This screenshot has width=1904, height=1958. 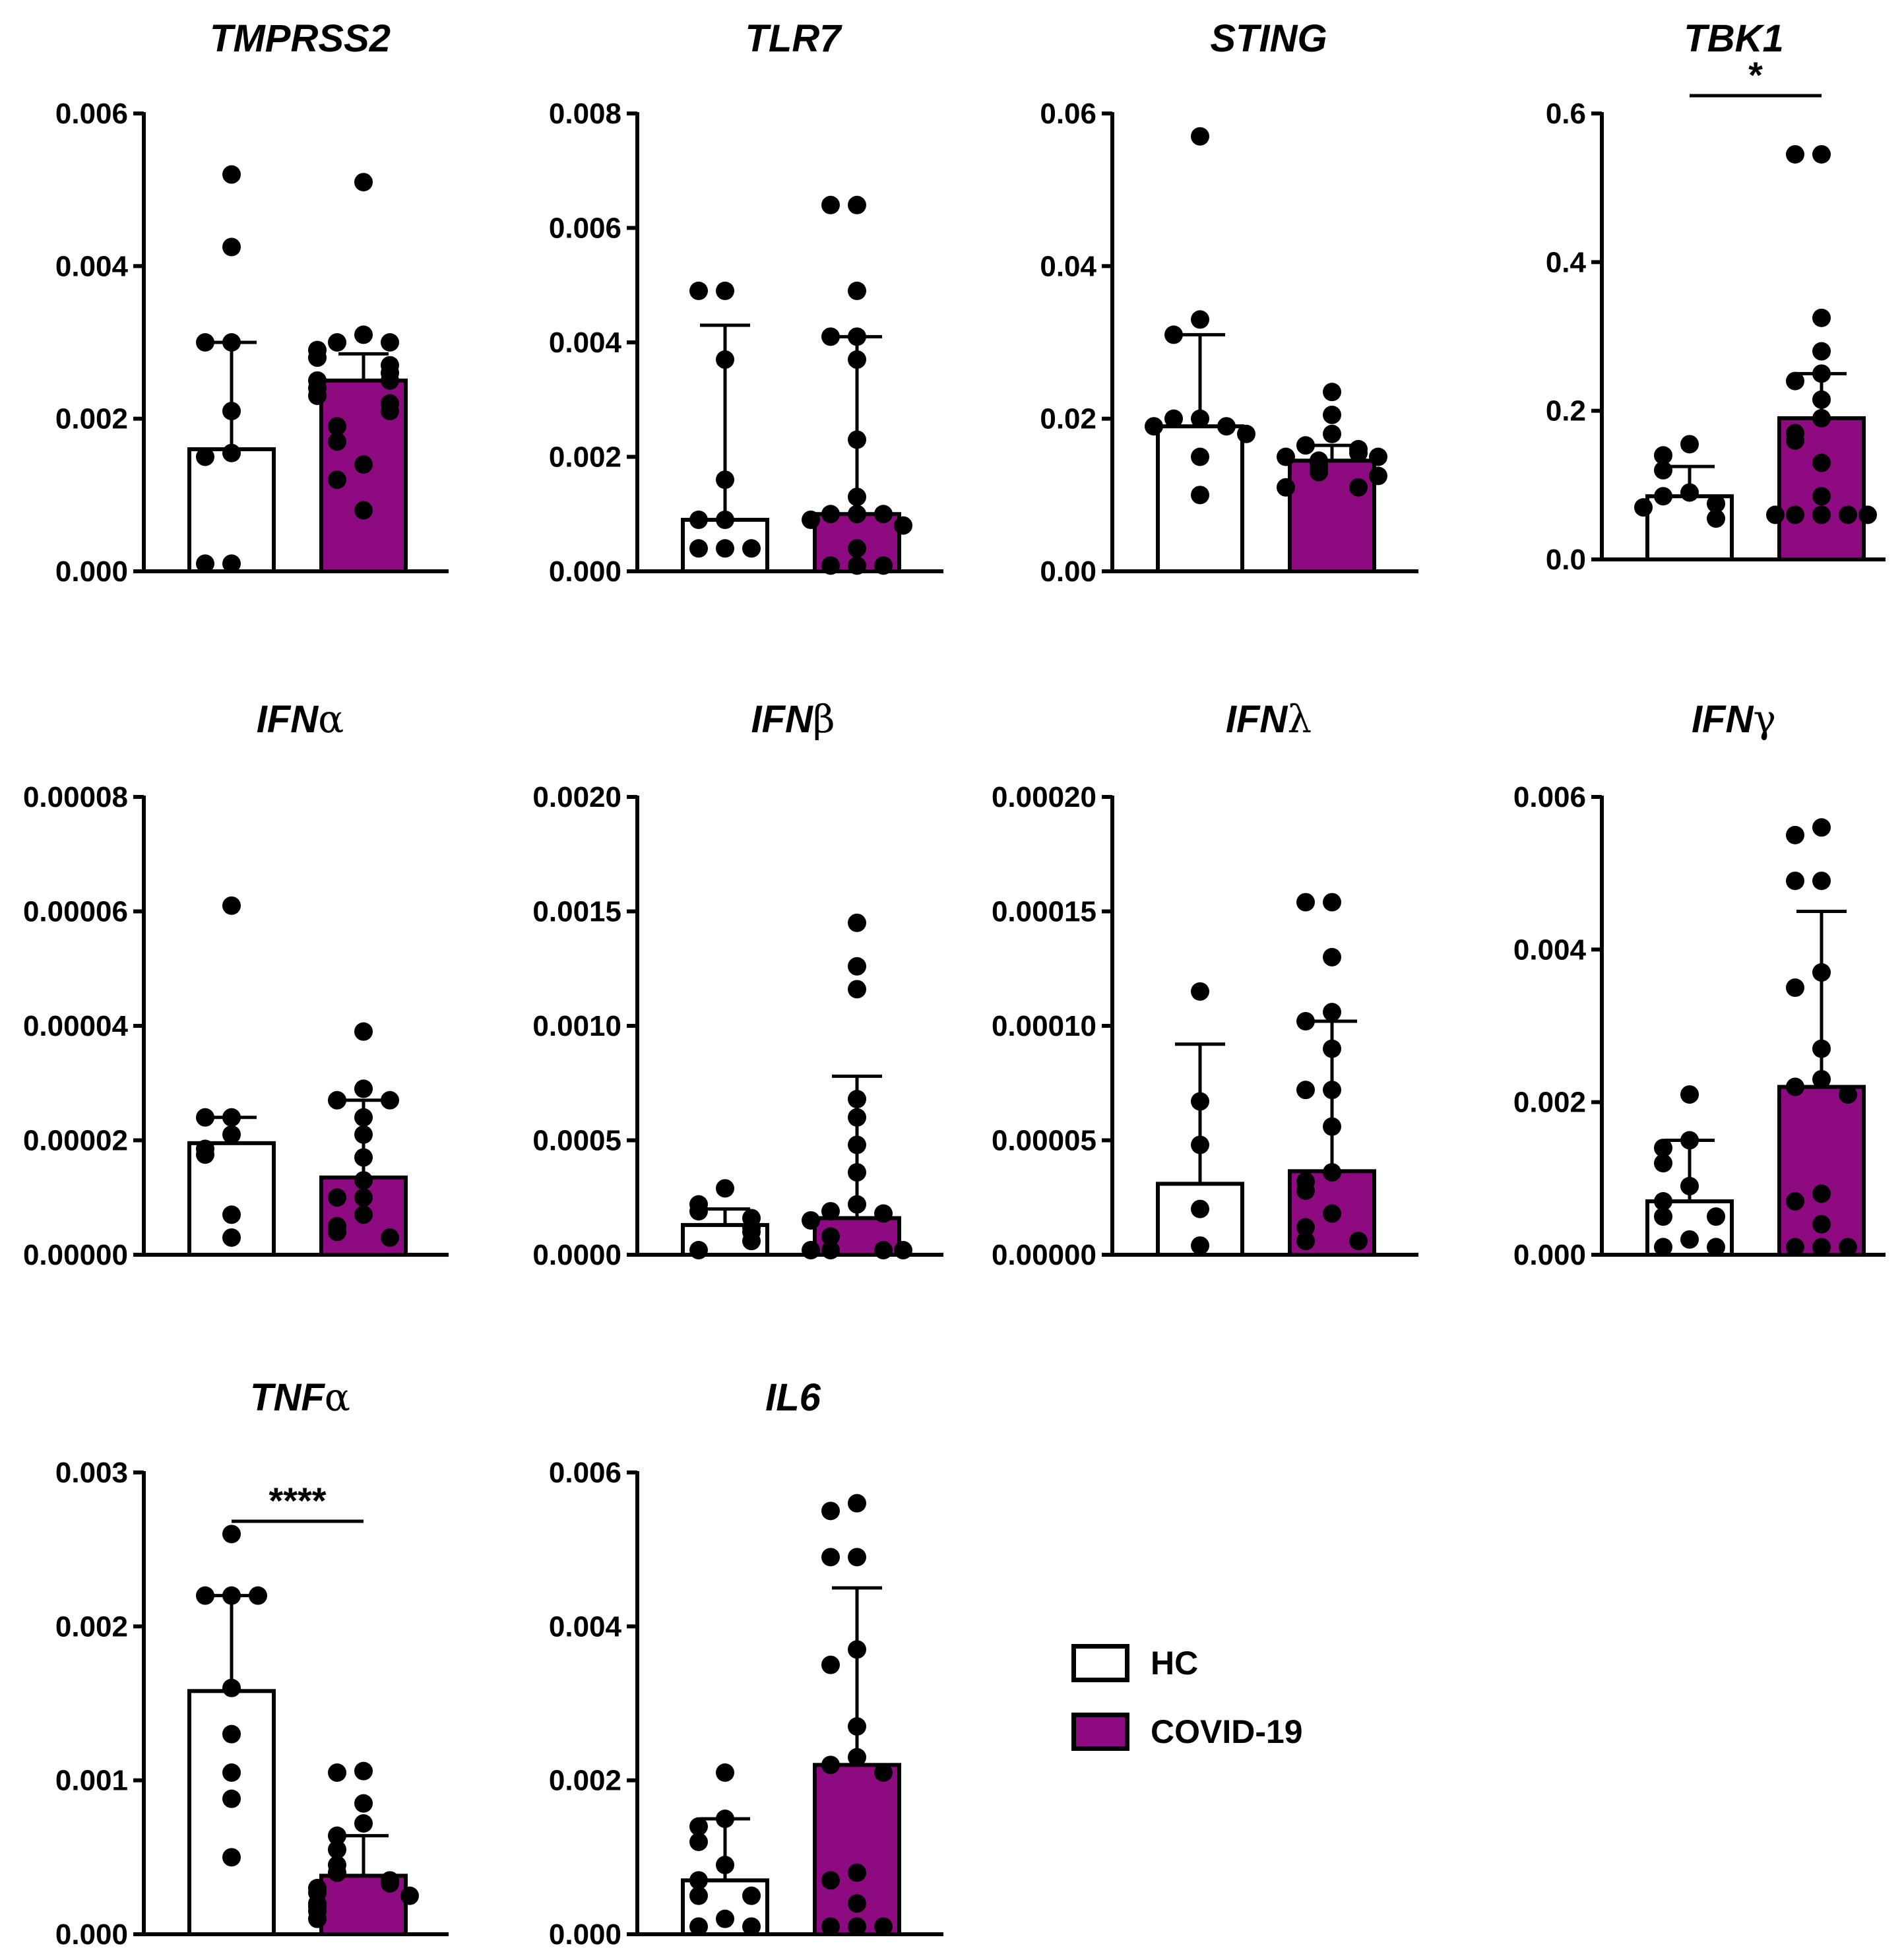 I want to click on panel-4: TBK1 0.0 0.2 0.4 0.6 *, so click(x=1716, y=297).